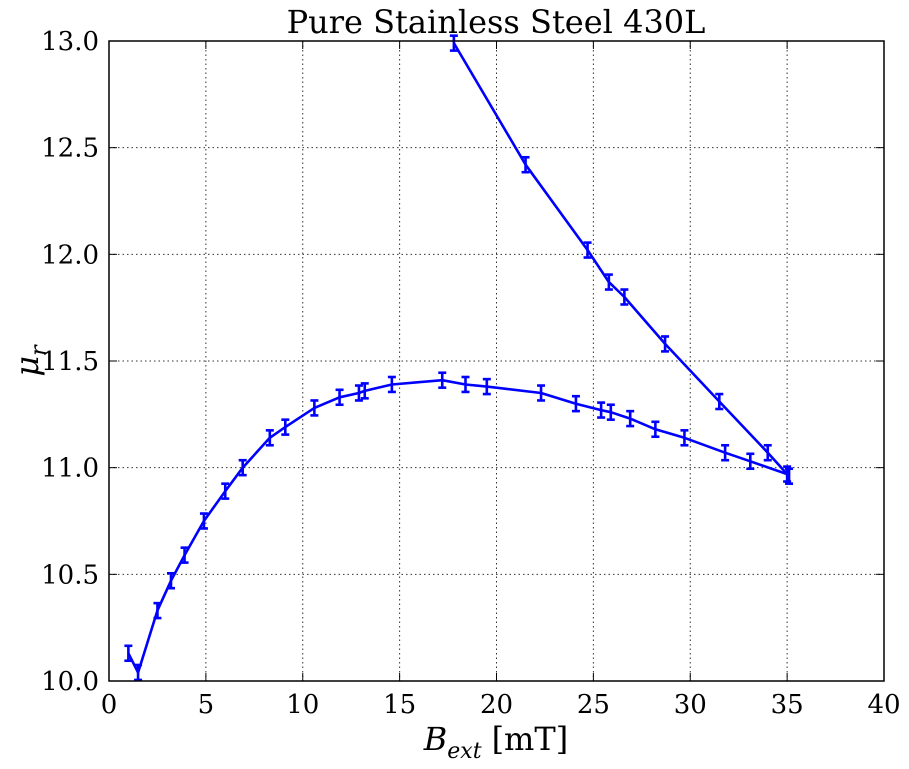  Describe the element at coordinates (690, 705) in the screenshot. I see `x-tick-label: 30` at that location.